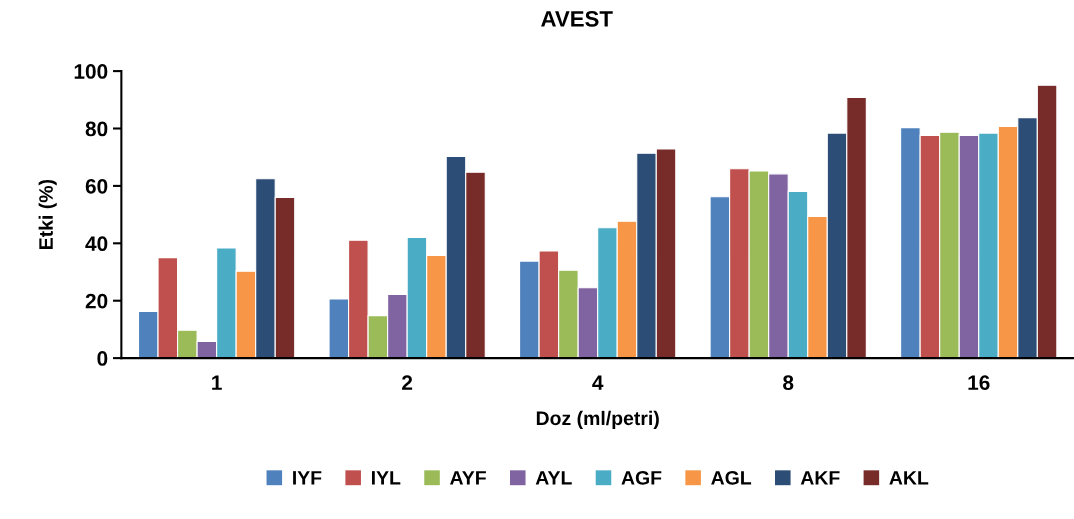 The height and width of the screenshot is (519, 1074). What do you see at coordinates (217, 382) in the screenshot?
I see `x-tick-label: 1` at bounding box center [217, 382].